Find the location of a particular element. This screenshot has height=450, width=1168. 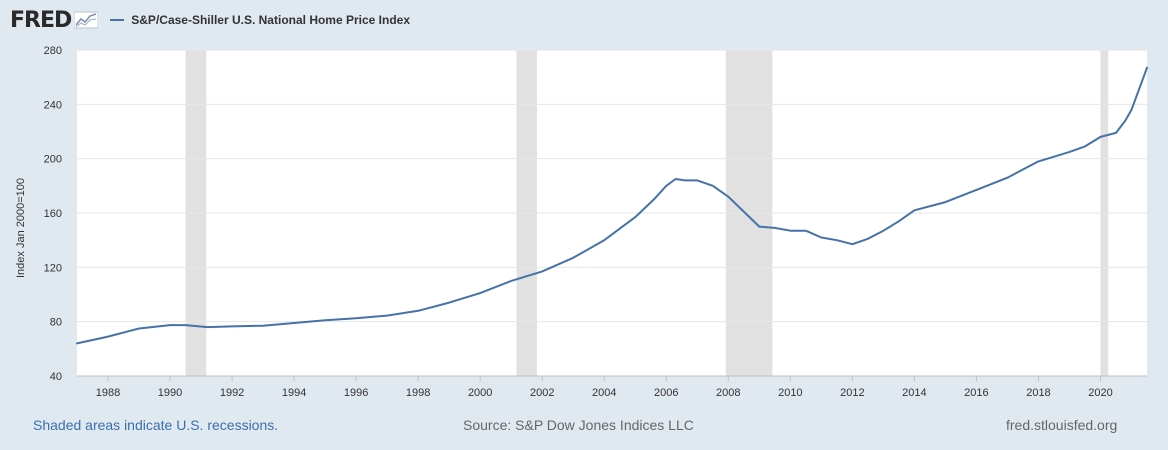

x-tick-label: 1988 is located at coordinates (108, 393).